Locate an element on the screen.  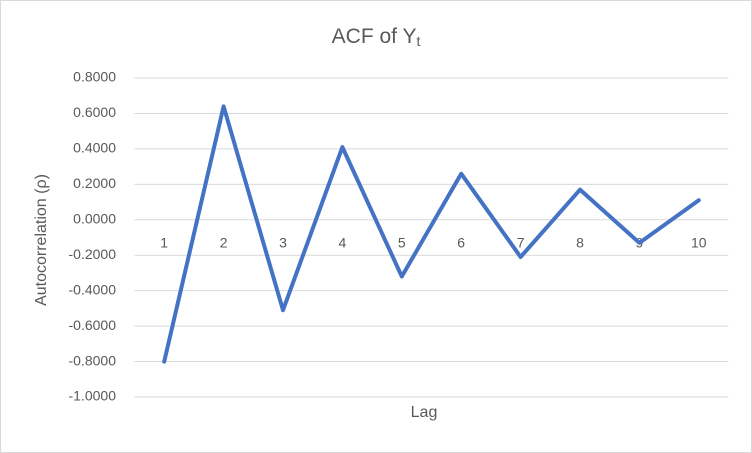
y-tick-label: -1.0000 is located at coordinates (93, 396).